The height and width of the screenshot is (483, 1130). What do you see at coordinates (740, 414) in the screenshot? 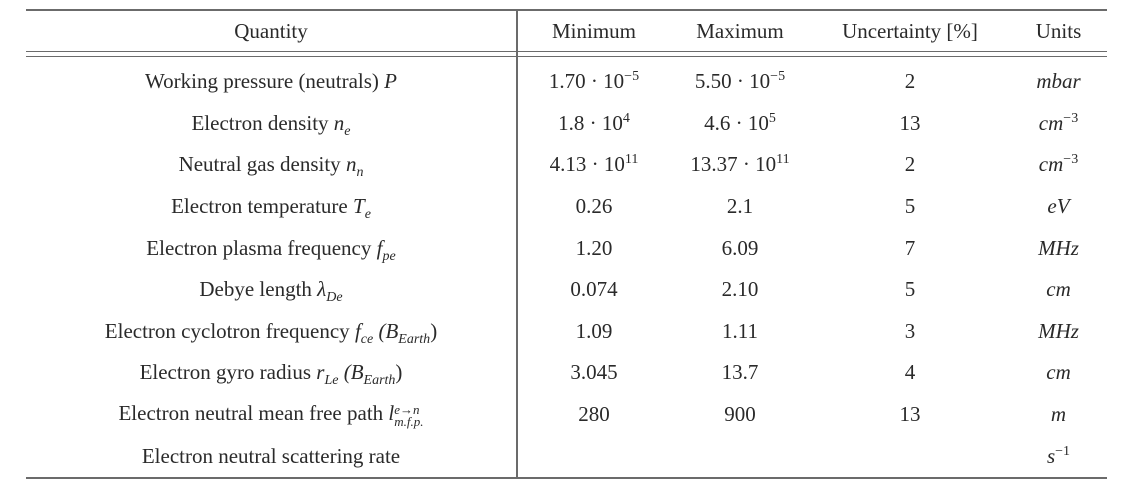
I see `cell-maximum: 900` at bounding box center [740, 414].